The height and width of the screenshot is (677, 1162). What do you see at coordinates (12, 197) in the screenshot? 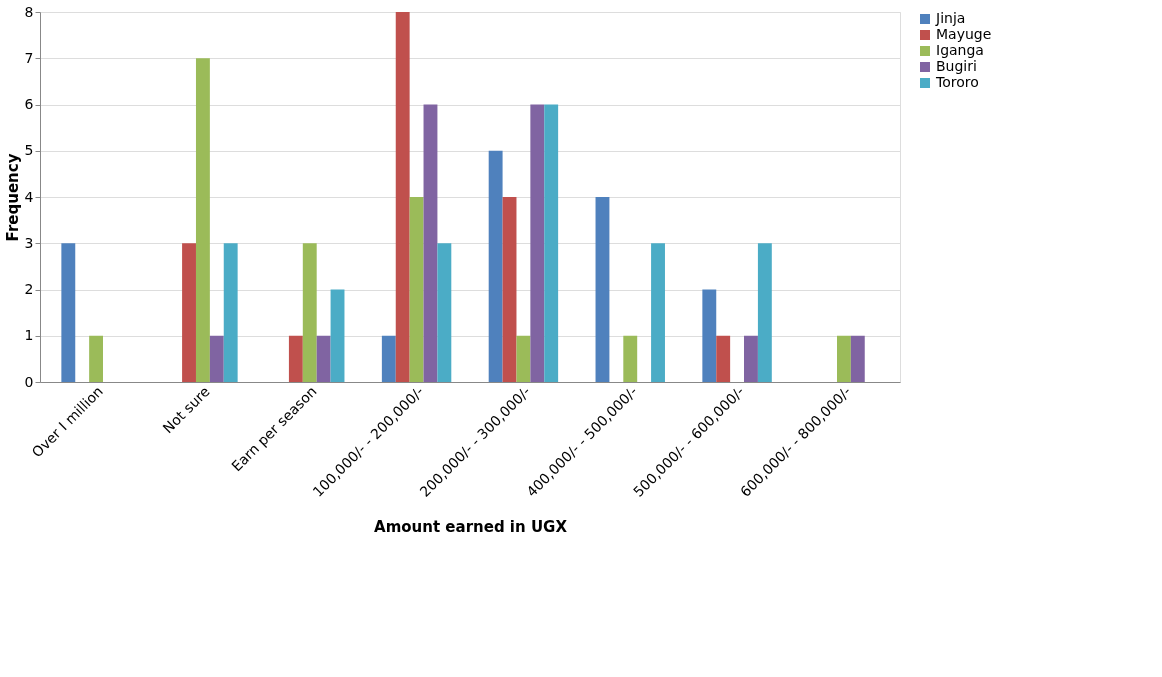
I see `y-axis-title: Frequency` at bounding box center [12, 197].